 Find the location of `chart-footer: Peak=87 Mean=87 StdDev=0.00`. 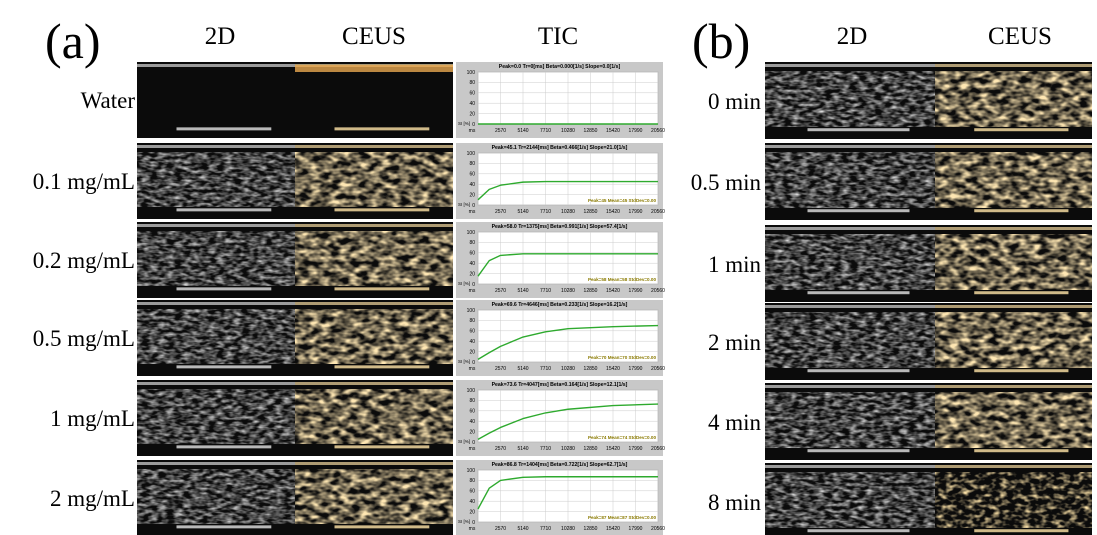

chart-footer: Peak=87 Mean=87 StdDev=0.00 is located at coordinates (622, 517).